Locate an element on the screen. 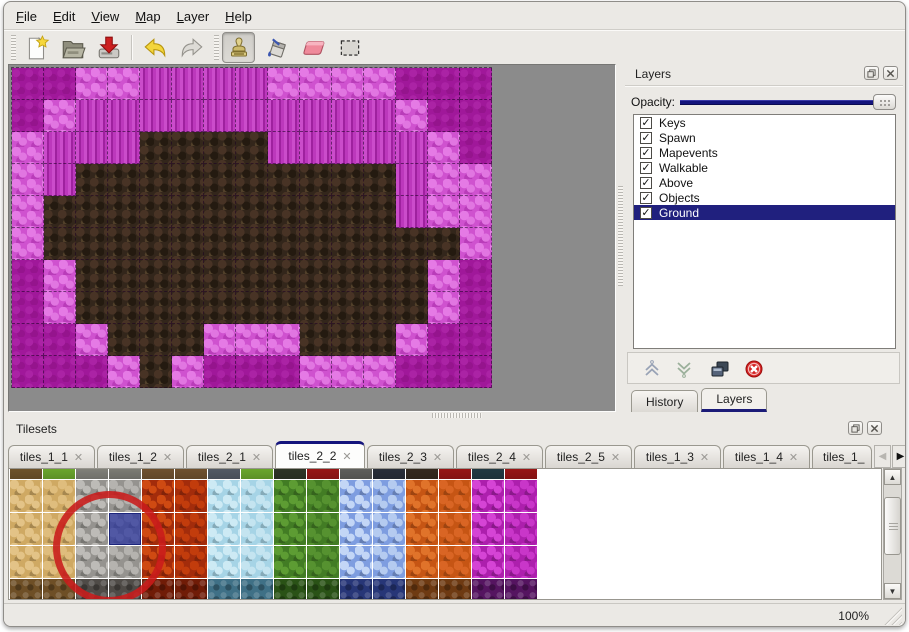 The image size is (909, 632). tileset-tile-orange-a-r2 is located at coordinates (422, 529).